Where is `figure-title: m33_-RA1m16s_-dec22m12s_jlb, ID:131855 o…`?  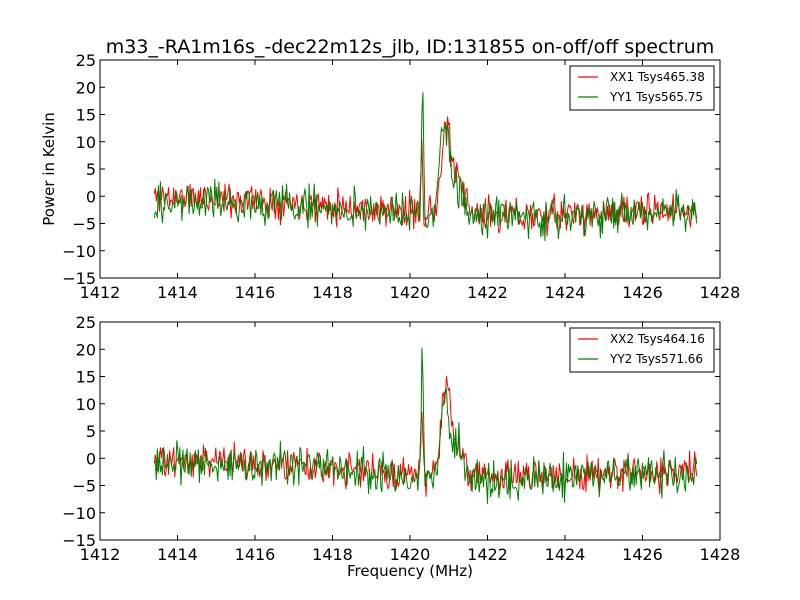
figure-title: m33_-RA1m16s_-dec22m12s_jlb, ID:131855 o… is located at coordinates (410, 47).